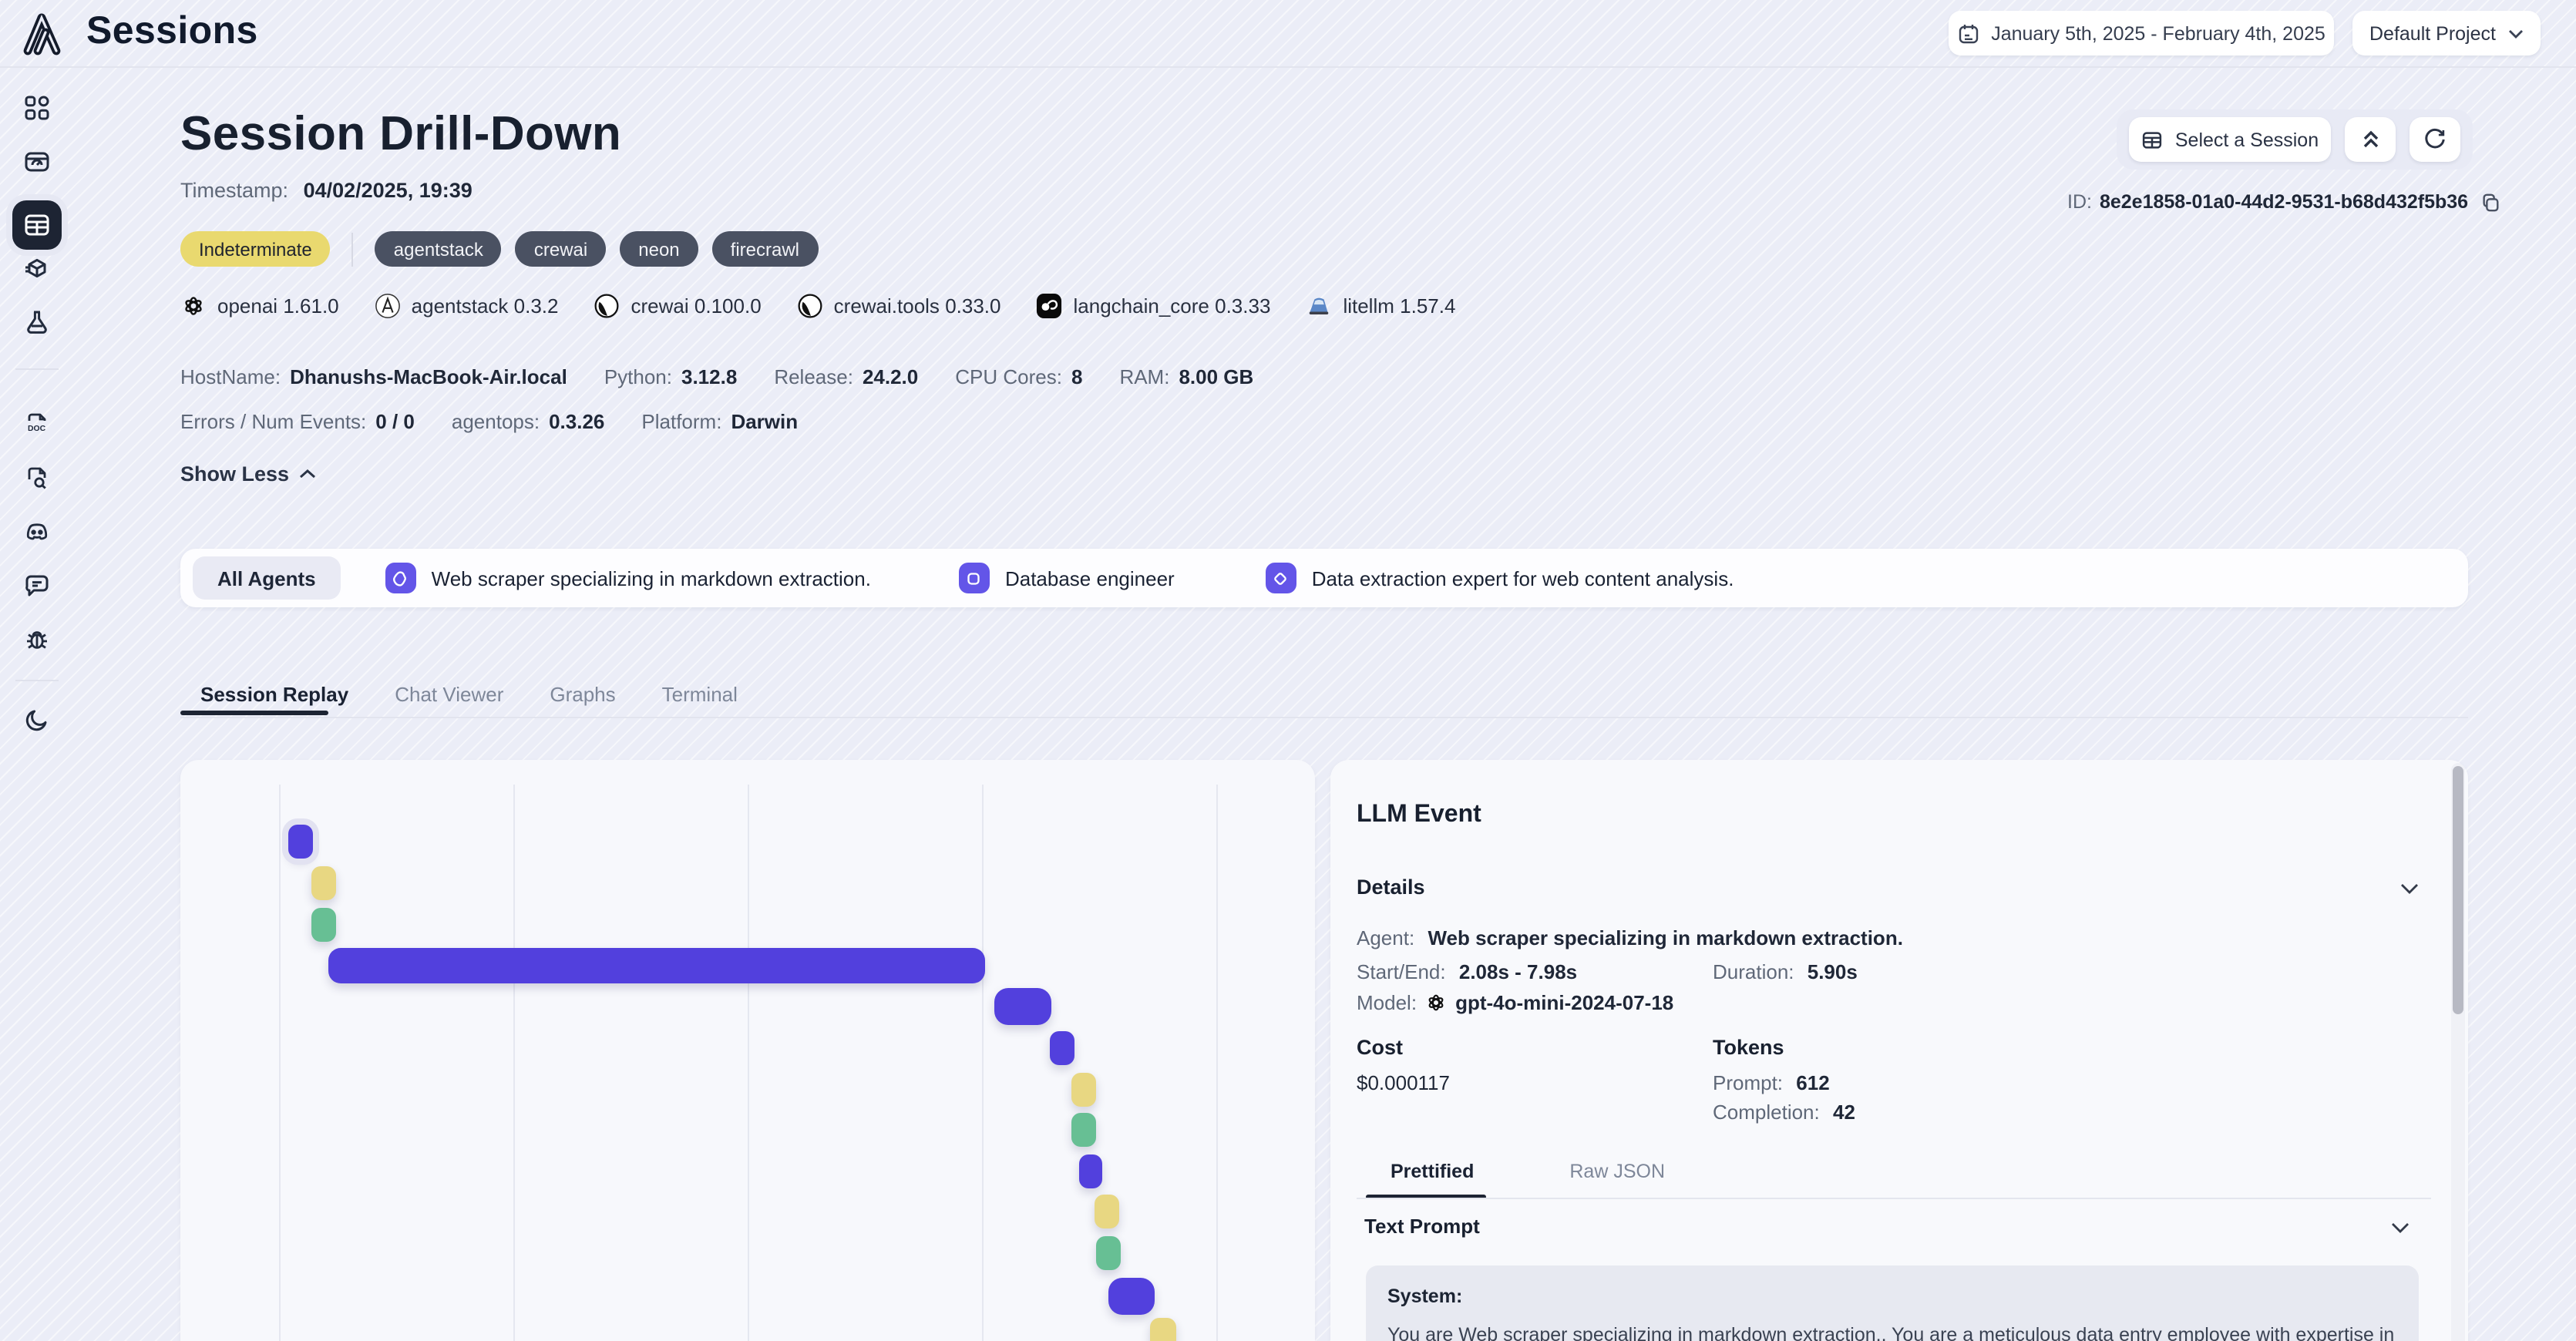  Describe the element at coordinates (234, 190) in the screenshot. I see `timestamp-label: Timestamp:` at that location.